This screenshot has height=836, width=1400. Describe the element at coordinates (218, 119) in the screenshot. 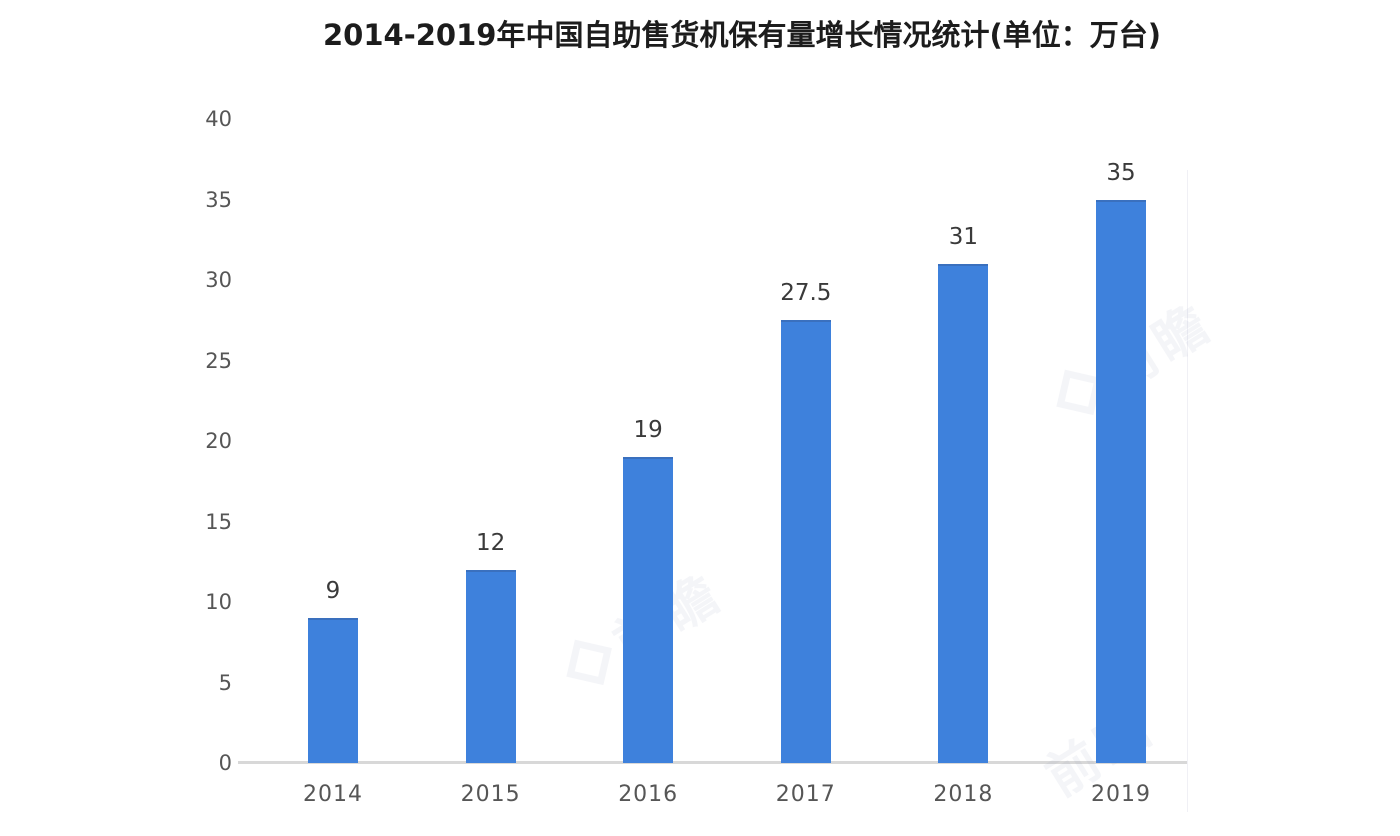

I see `y-axis-tick-label: 40` at that location.